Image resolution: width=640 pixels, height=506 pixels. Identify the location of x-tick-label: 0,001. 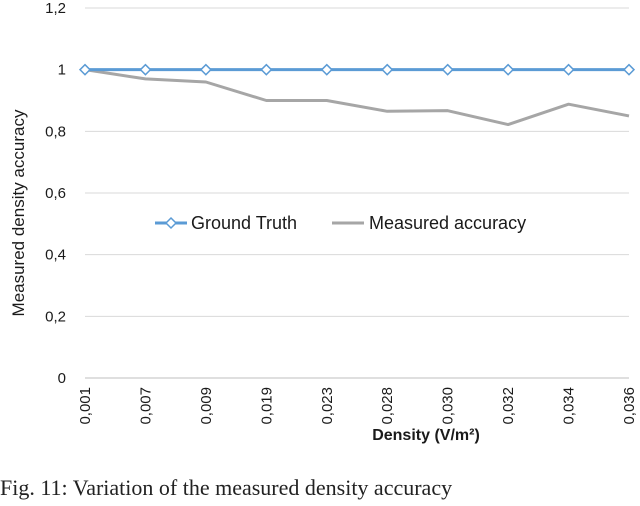
(85, 406).